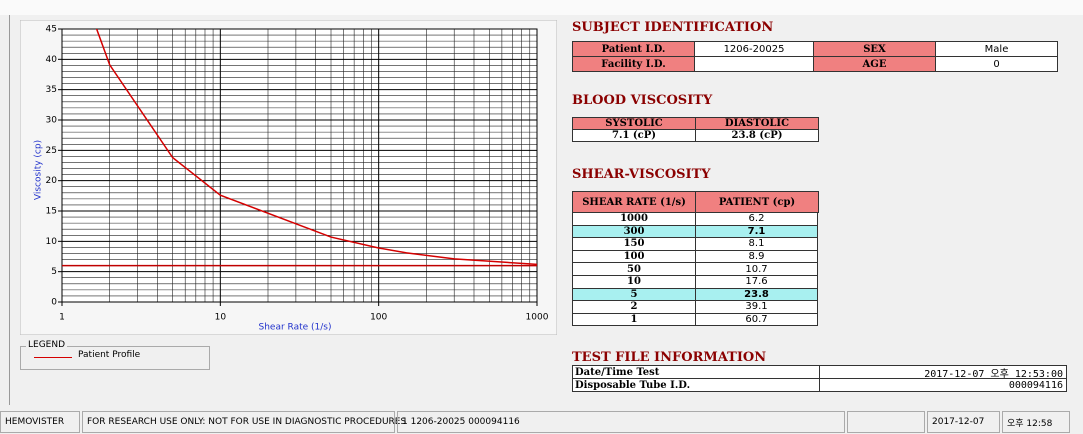 The width and height of the screenshot is (1083, 434). Describe the element at coordinates (756, 256) in the screenshot. I see `table-cell: 8.9` at that location.